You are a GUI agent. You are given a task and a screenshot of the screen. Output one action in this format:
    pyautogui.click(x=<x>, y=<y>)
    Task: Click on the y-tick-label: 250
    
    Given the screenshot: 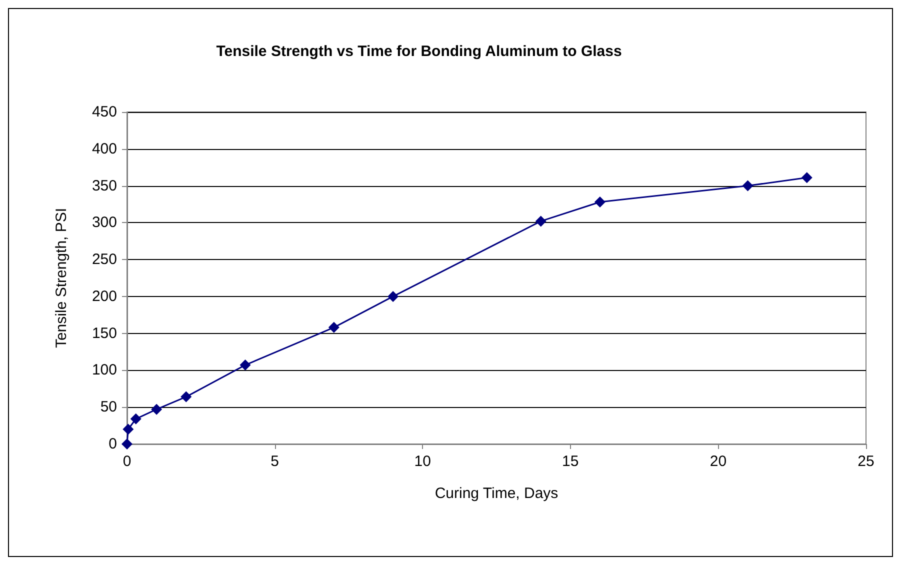 What is the action you would take?
    pyautogui.click(x=104, y=259)
    